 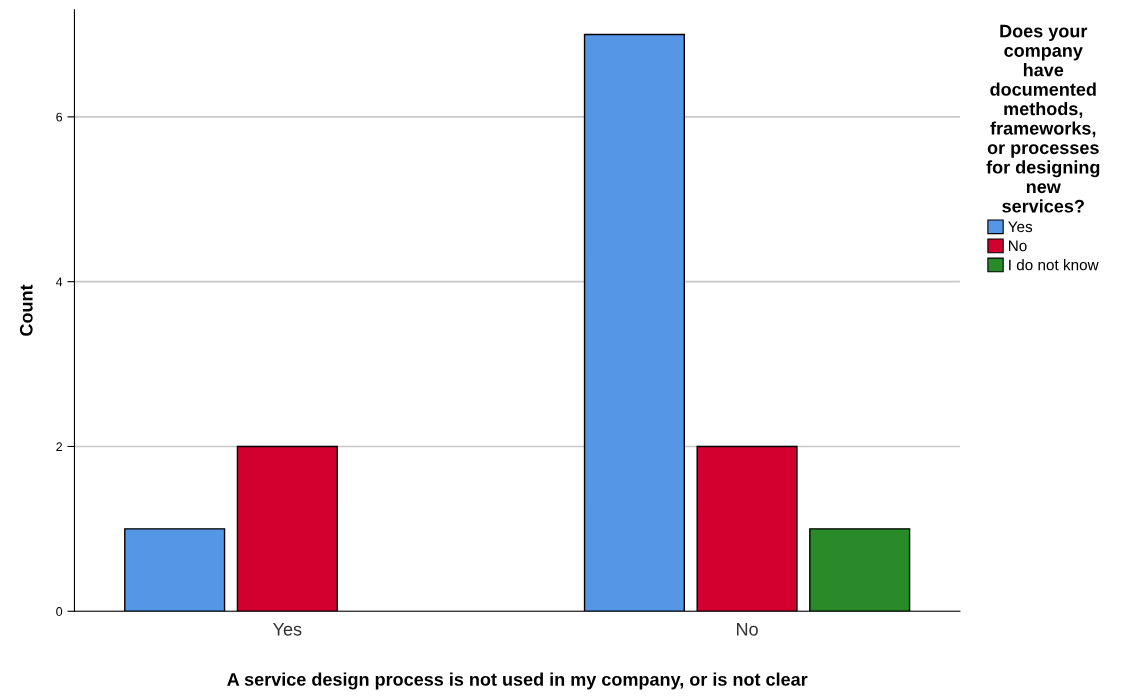 What do you see at coordinates (1018, 246) in the screenshot?
I see `legend-label: No` at bounding box center [1018, 246].